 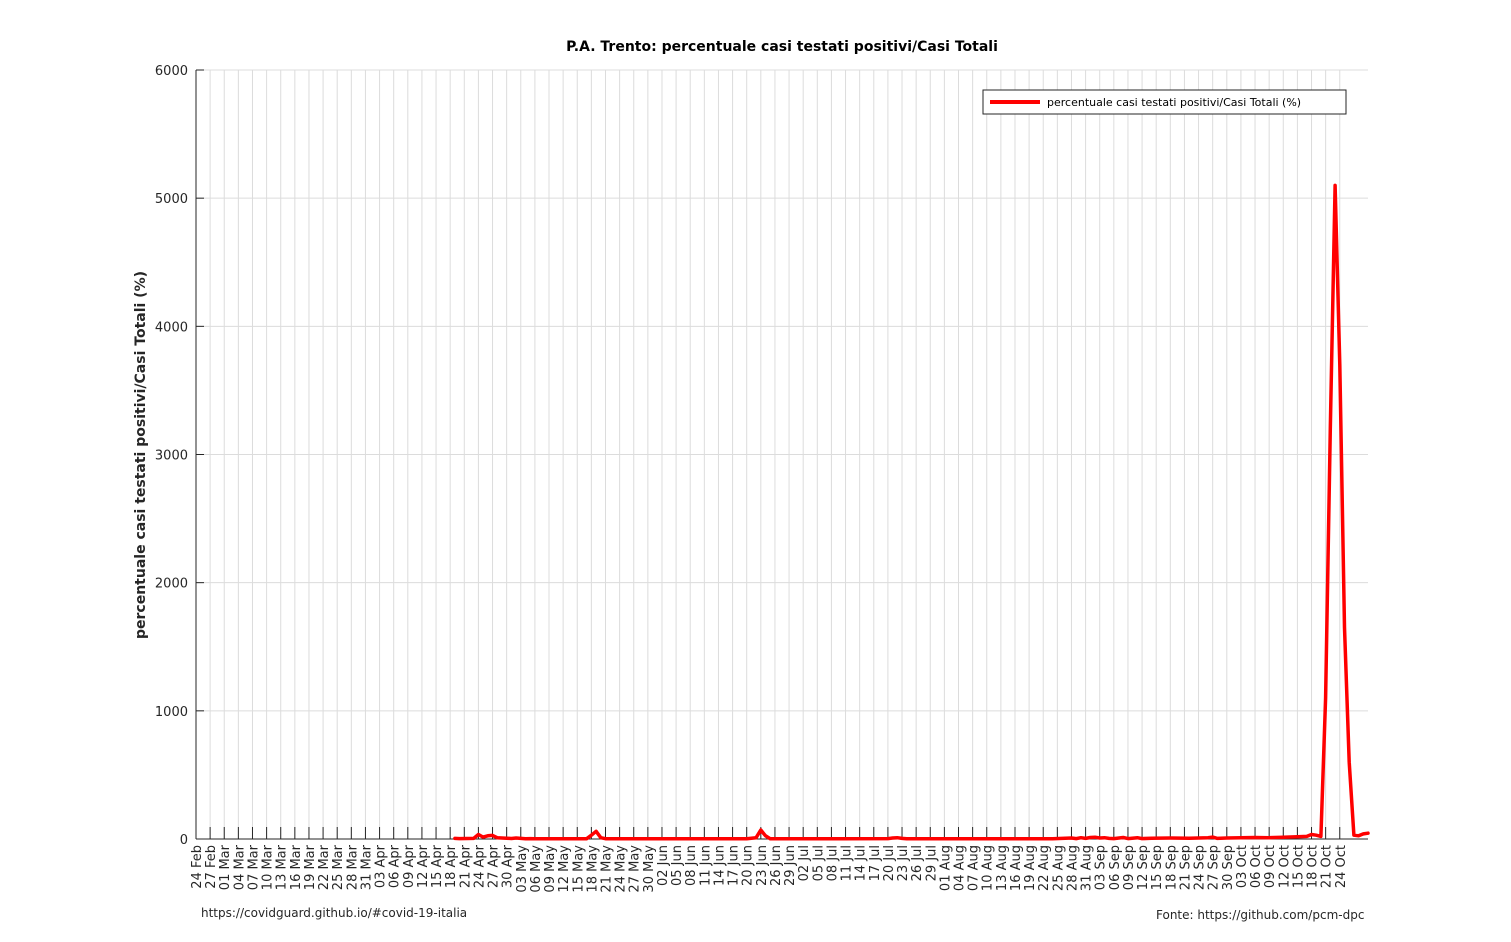 What do you see at coordinates (649, 869) in the screenshot?
I see `x-tick-label: 30 May` at bounding box center [649, 869].